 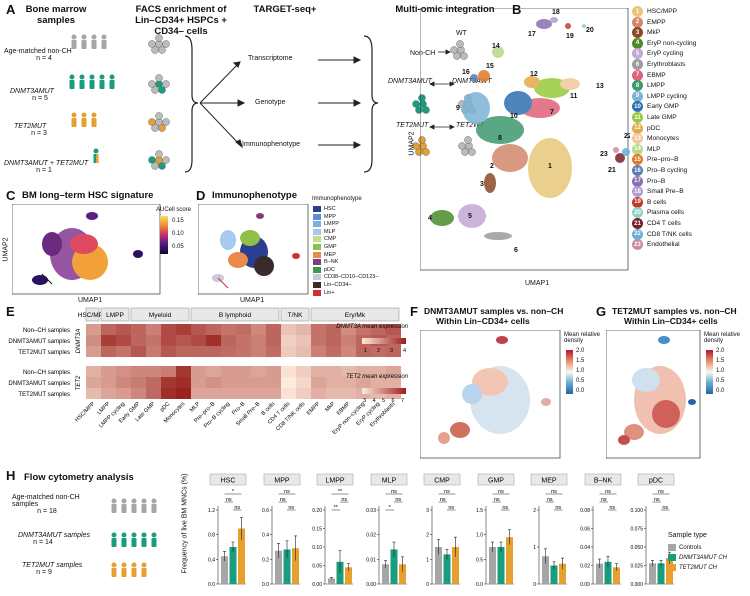 What do you see at coordinates (664, 43) in the screenshot?
I see `panelB-legend-item: 4 EryP non-cycling` at bounding box center [664, 43].